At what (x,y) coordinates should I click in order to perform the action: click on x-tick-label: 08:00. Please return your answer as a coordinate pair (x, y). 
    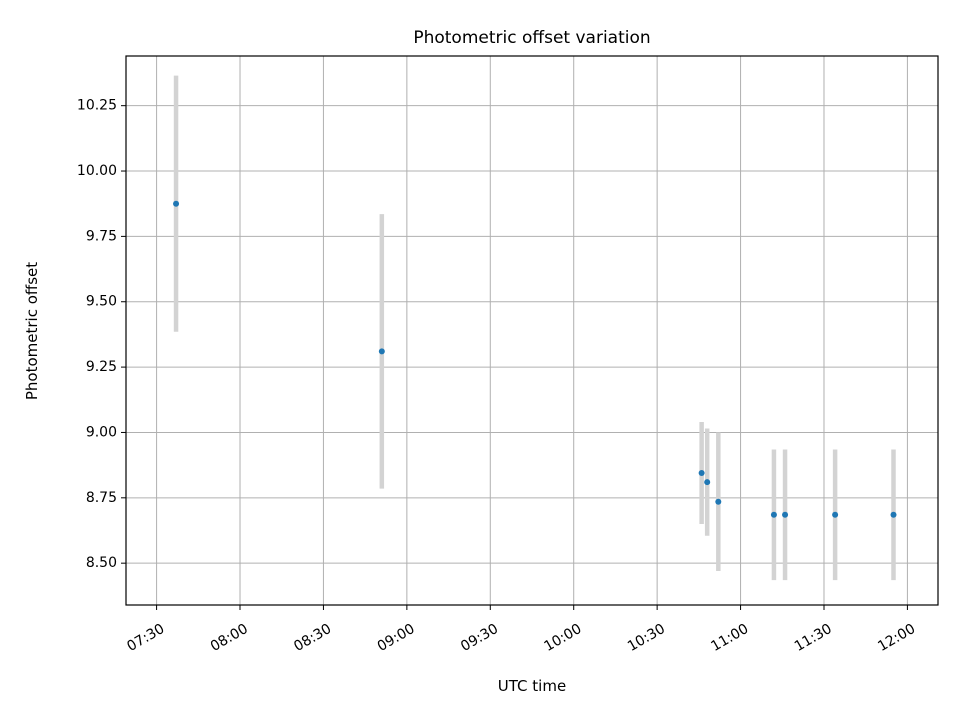
    Looking at the image, I should click on (229, 638).